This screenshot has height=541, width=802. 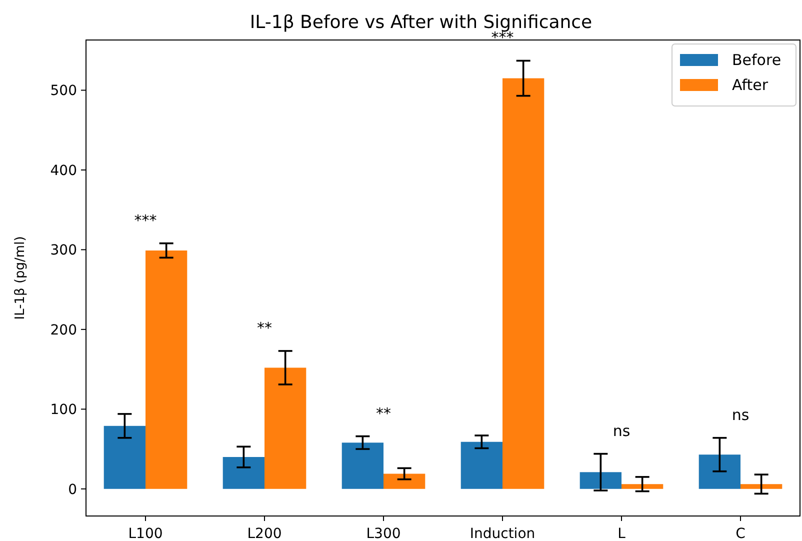 I want to click on x-tick-label: L300, so click(x=383, y=533).